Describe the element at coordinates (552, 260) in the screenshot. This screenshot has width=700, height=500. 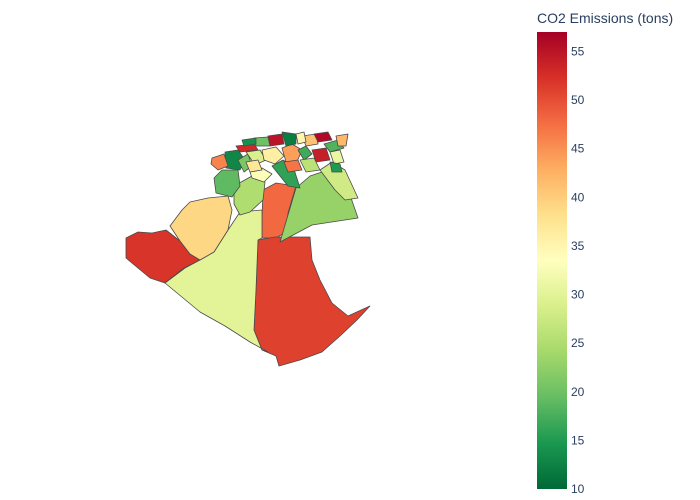
I see `colorbar-gradient` at that location.